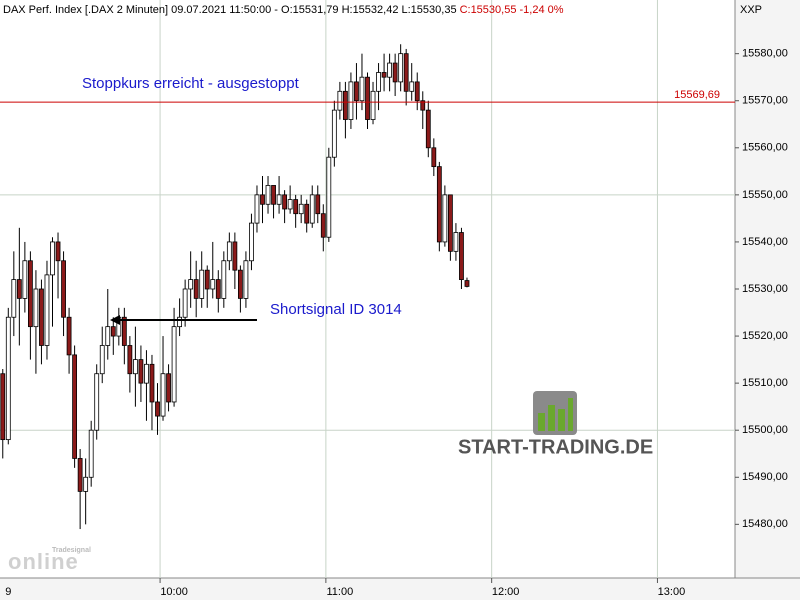  What do you see at coordinates (765, 289) in the screenshot?
I see `y-tick-label: 15530,00` at bounding box center [765, 289].